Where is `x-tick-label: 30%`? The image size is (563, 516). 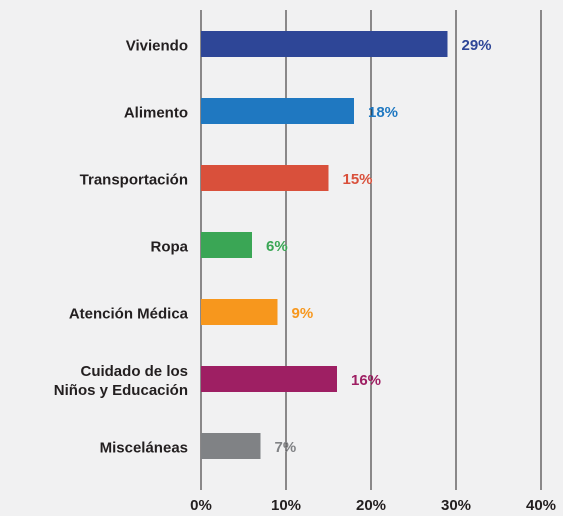
x-tick-label: 30% is located at coordinates (456, 505).